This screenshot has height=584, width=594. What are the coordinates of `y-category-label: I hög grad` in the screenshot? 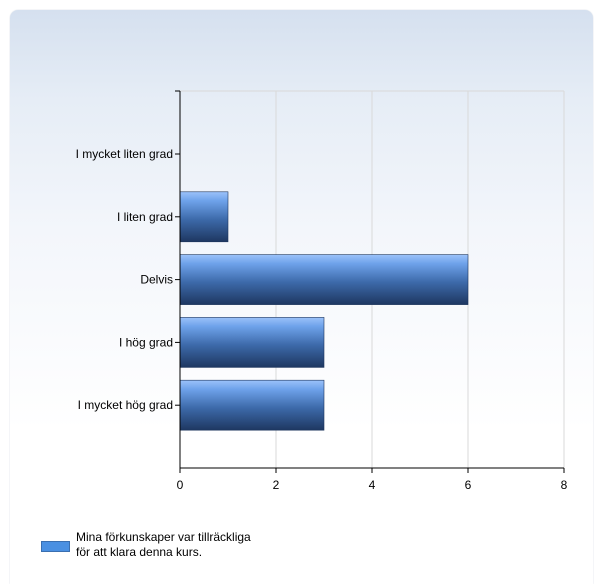 It's located at (146, 342).